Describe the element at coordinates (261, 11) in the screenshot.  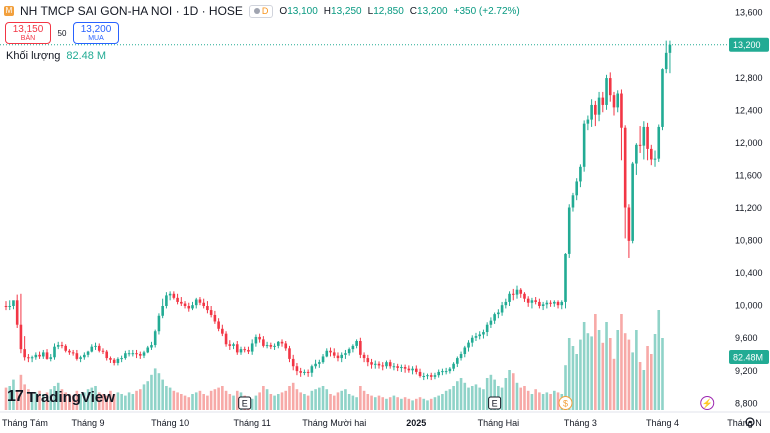
I see `data-status-badge: D` at that location.